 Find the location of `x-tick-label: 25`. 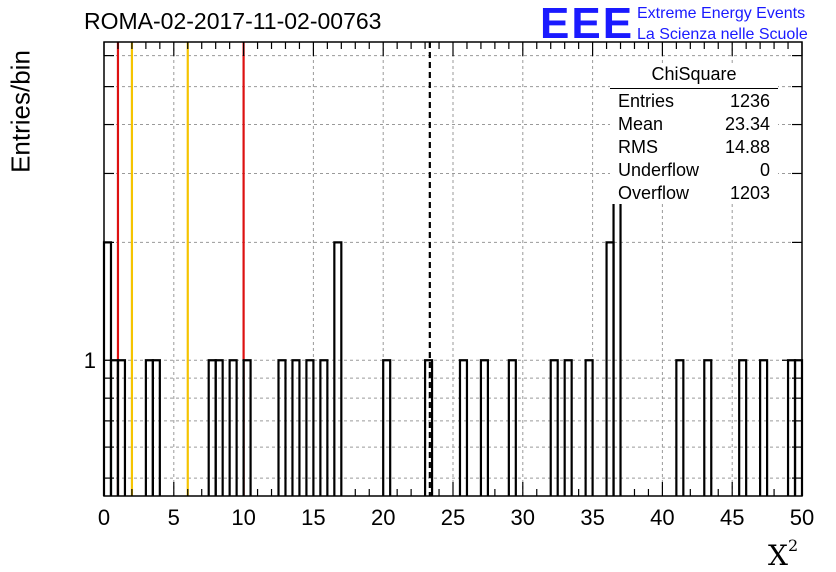

x-tick-label: 25 is located at coordinates (453, 517).